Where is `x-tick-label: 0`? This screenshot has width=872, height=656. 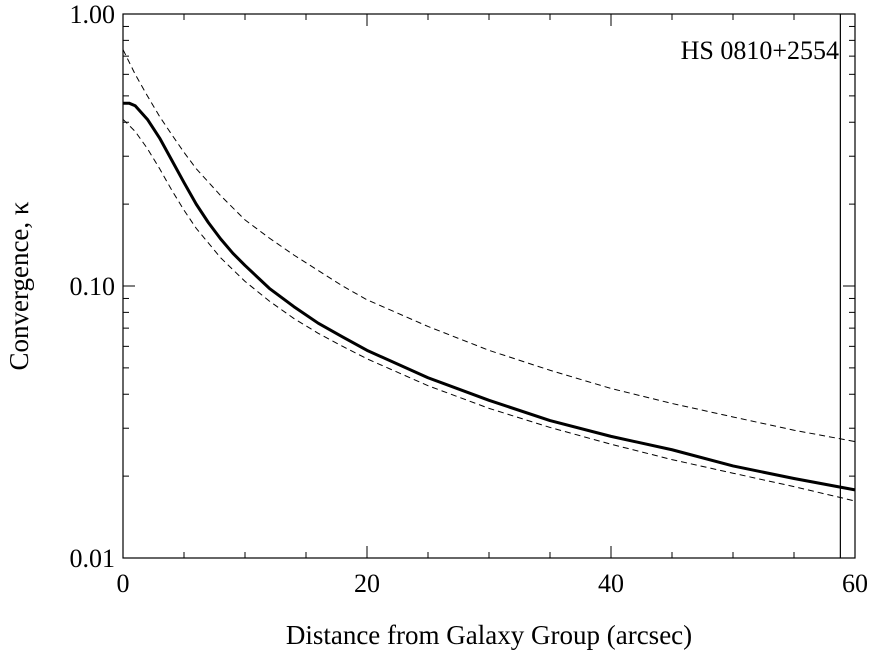
x-tick-label: 0 is located at coordinates (123, 583).